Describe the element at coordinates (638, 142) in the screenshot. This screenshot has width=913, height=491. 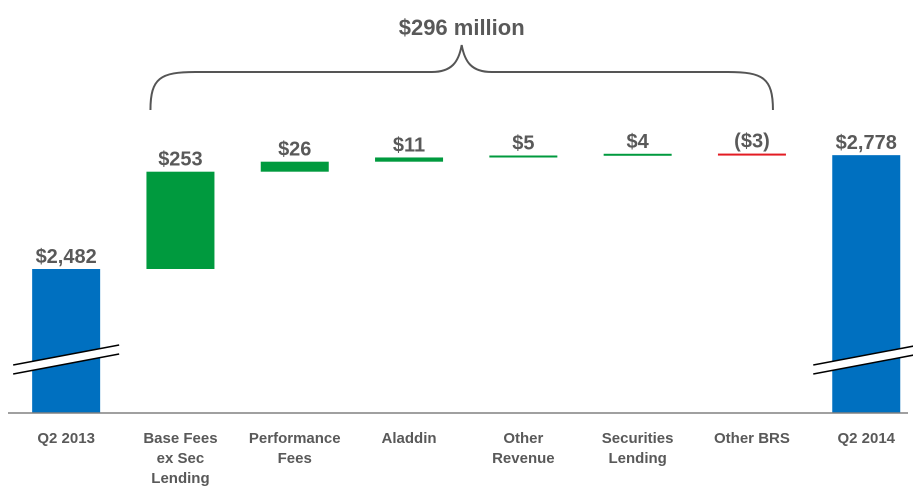
I see `data-label-securities-lending: $4` at that location.